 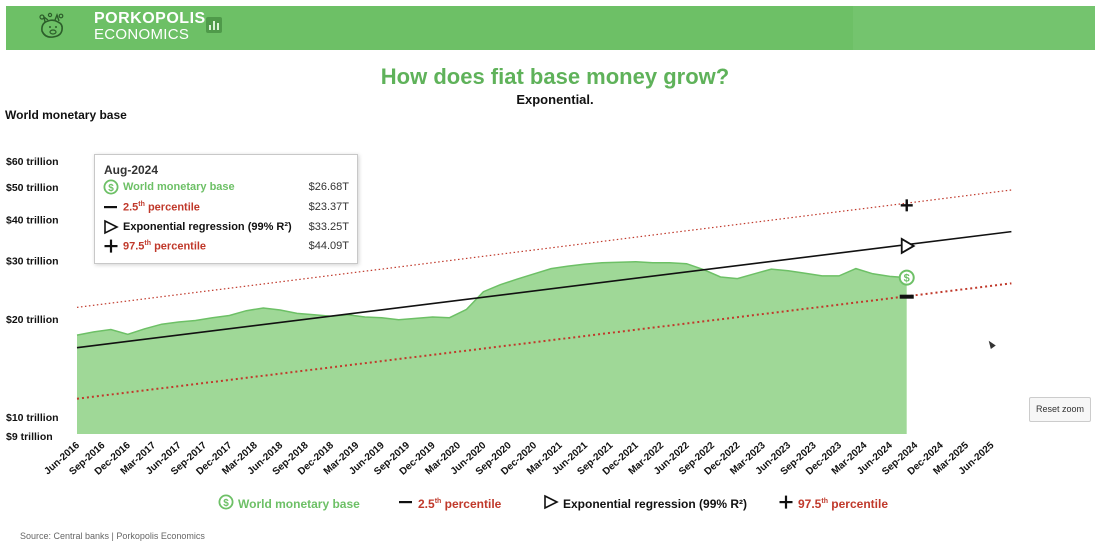 What do you see at coordinates (328, 187) in the screenshot?
I see `tooltip-value: $26.68T` at bounding box center [328, 187].